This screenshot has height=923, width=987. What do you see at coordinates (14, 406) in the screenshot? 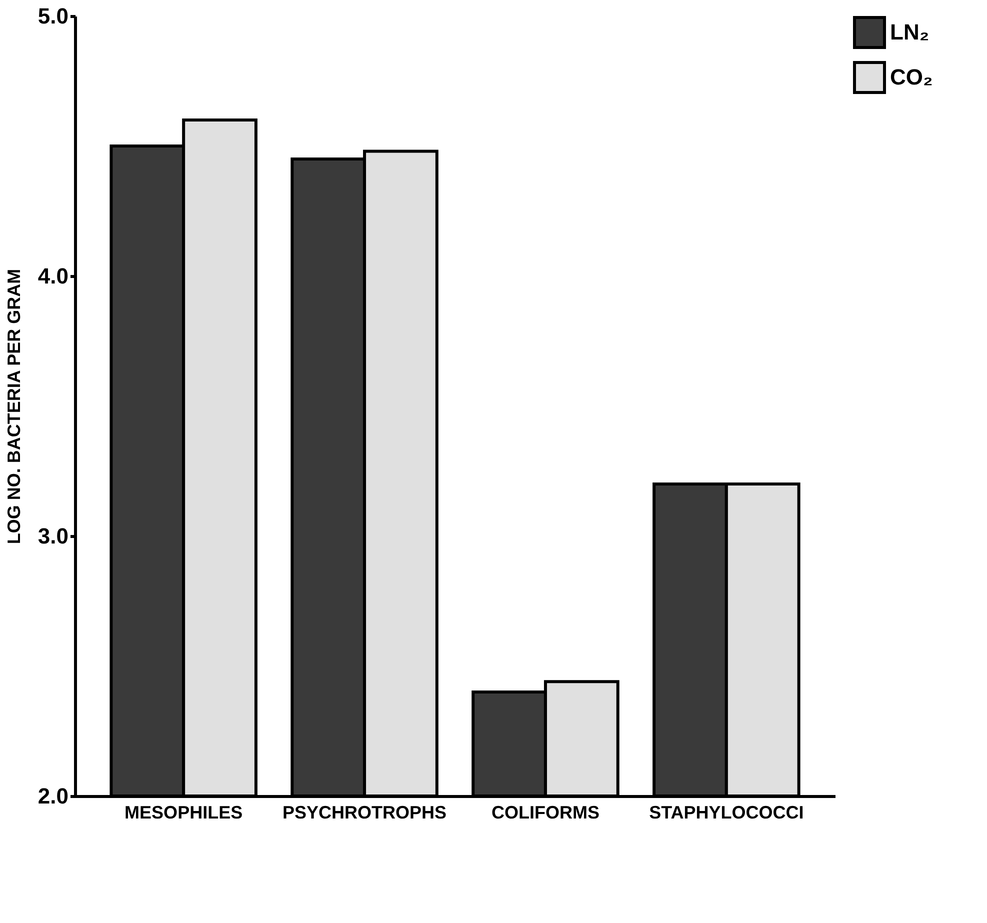
I see `y-axis-title: LOG NO. BACTERIA PER GRAM` at bounding box center [14, 406].